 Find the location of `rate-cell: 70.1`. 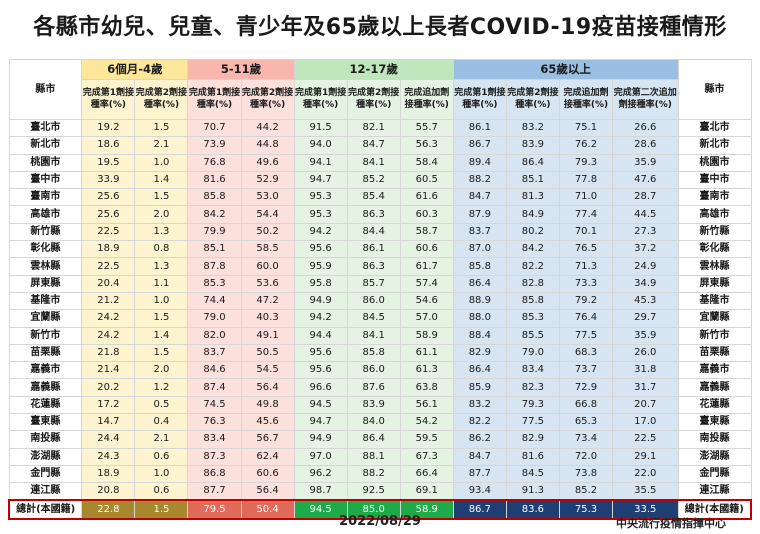

rate-cell: 70.1 is located at coordinates (585, 232).